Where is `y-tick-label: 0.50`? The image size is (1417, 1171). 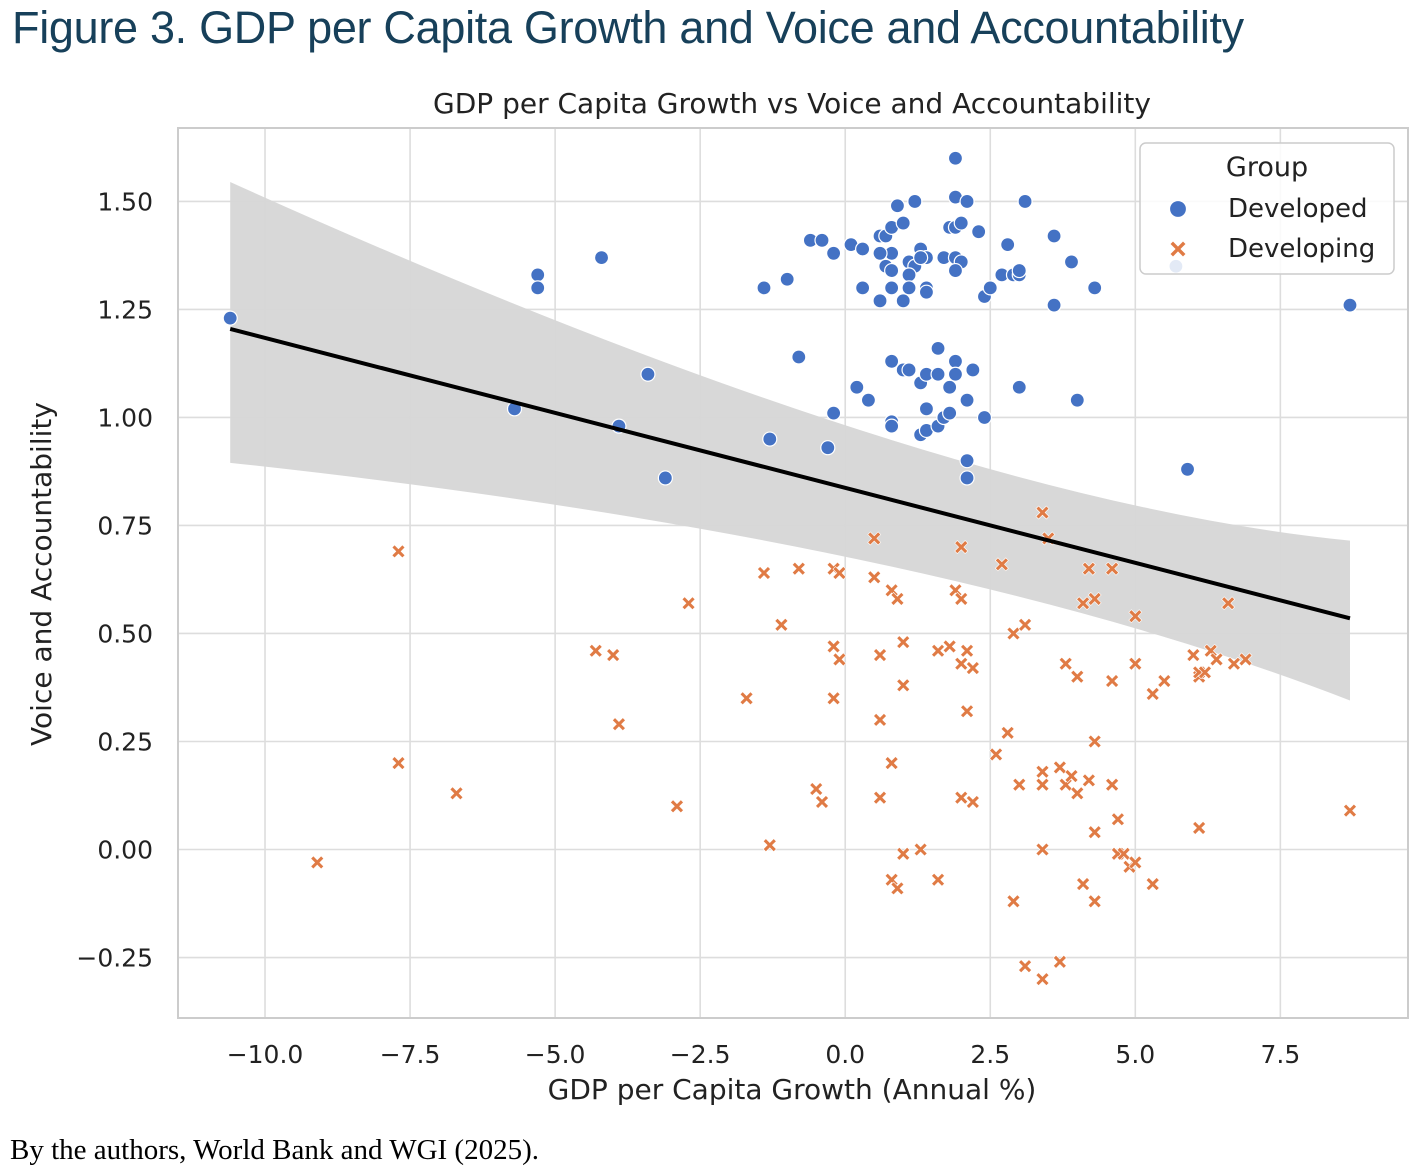
y-tick-label: 0.50 is located at coordinates (125, 633).